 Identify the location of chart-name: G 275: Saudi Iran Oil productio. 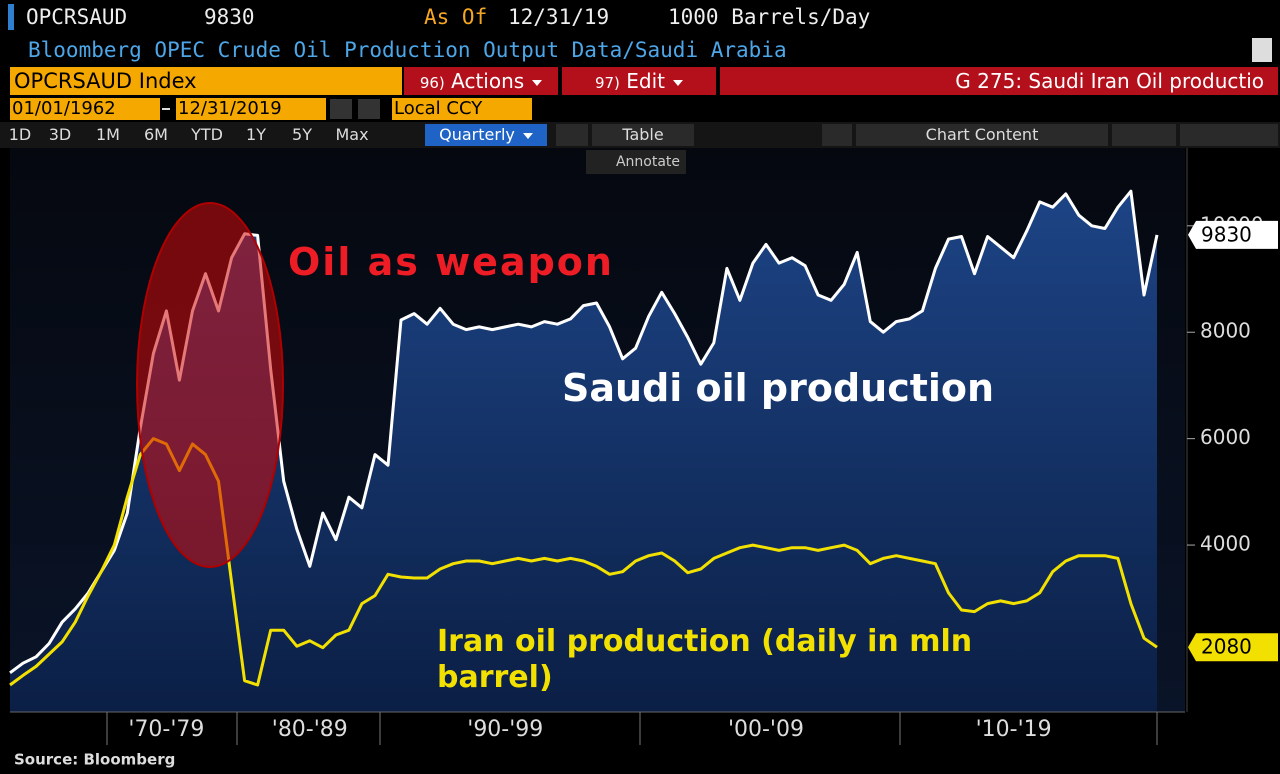
(999, 81).